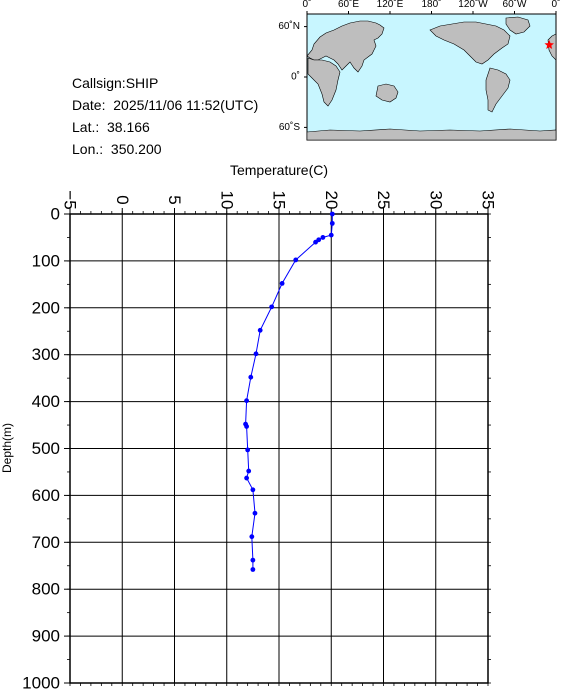 This screenshot has width=564, height=690. I want to click on map-lat-label: 60˚S, so click(289, 127).